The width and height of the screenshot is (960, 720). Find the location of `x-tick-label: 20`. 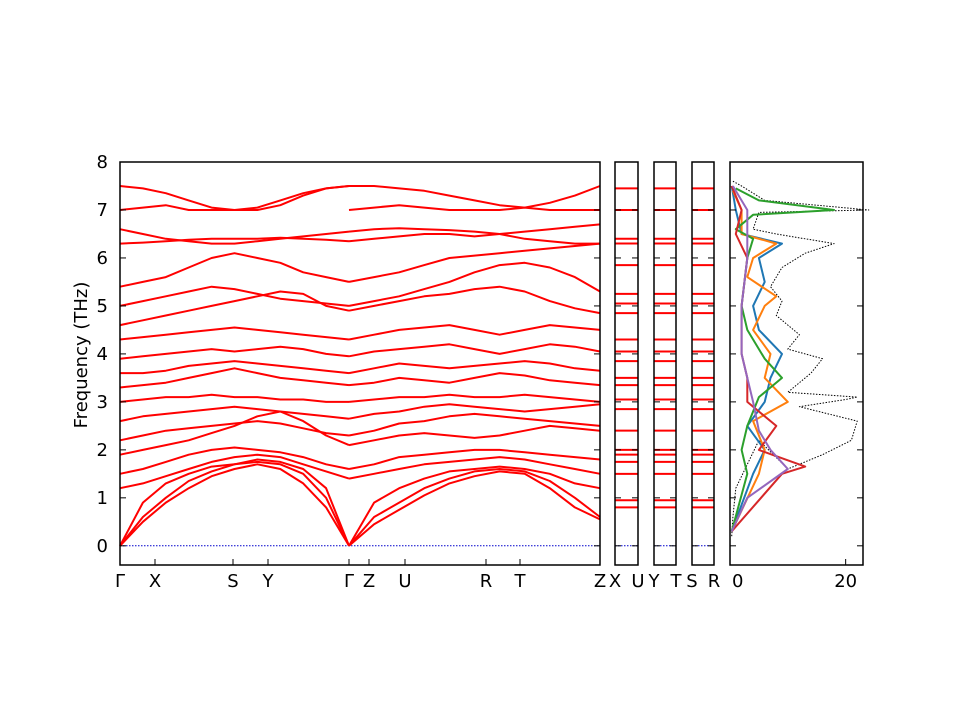

x-tick-label: 20 is located at coordinates (845, 581).